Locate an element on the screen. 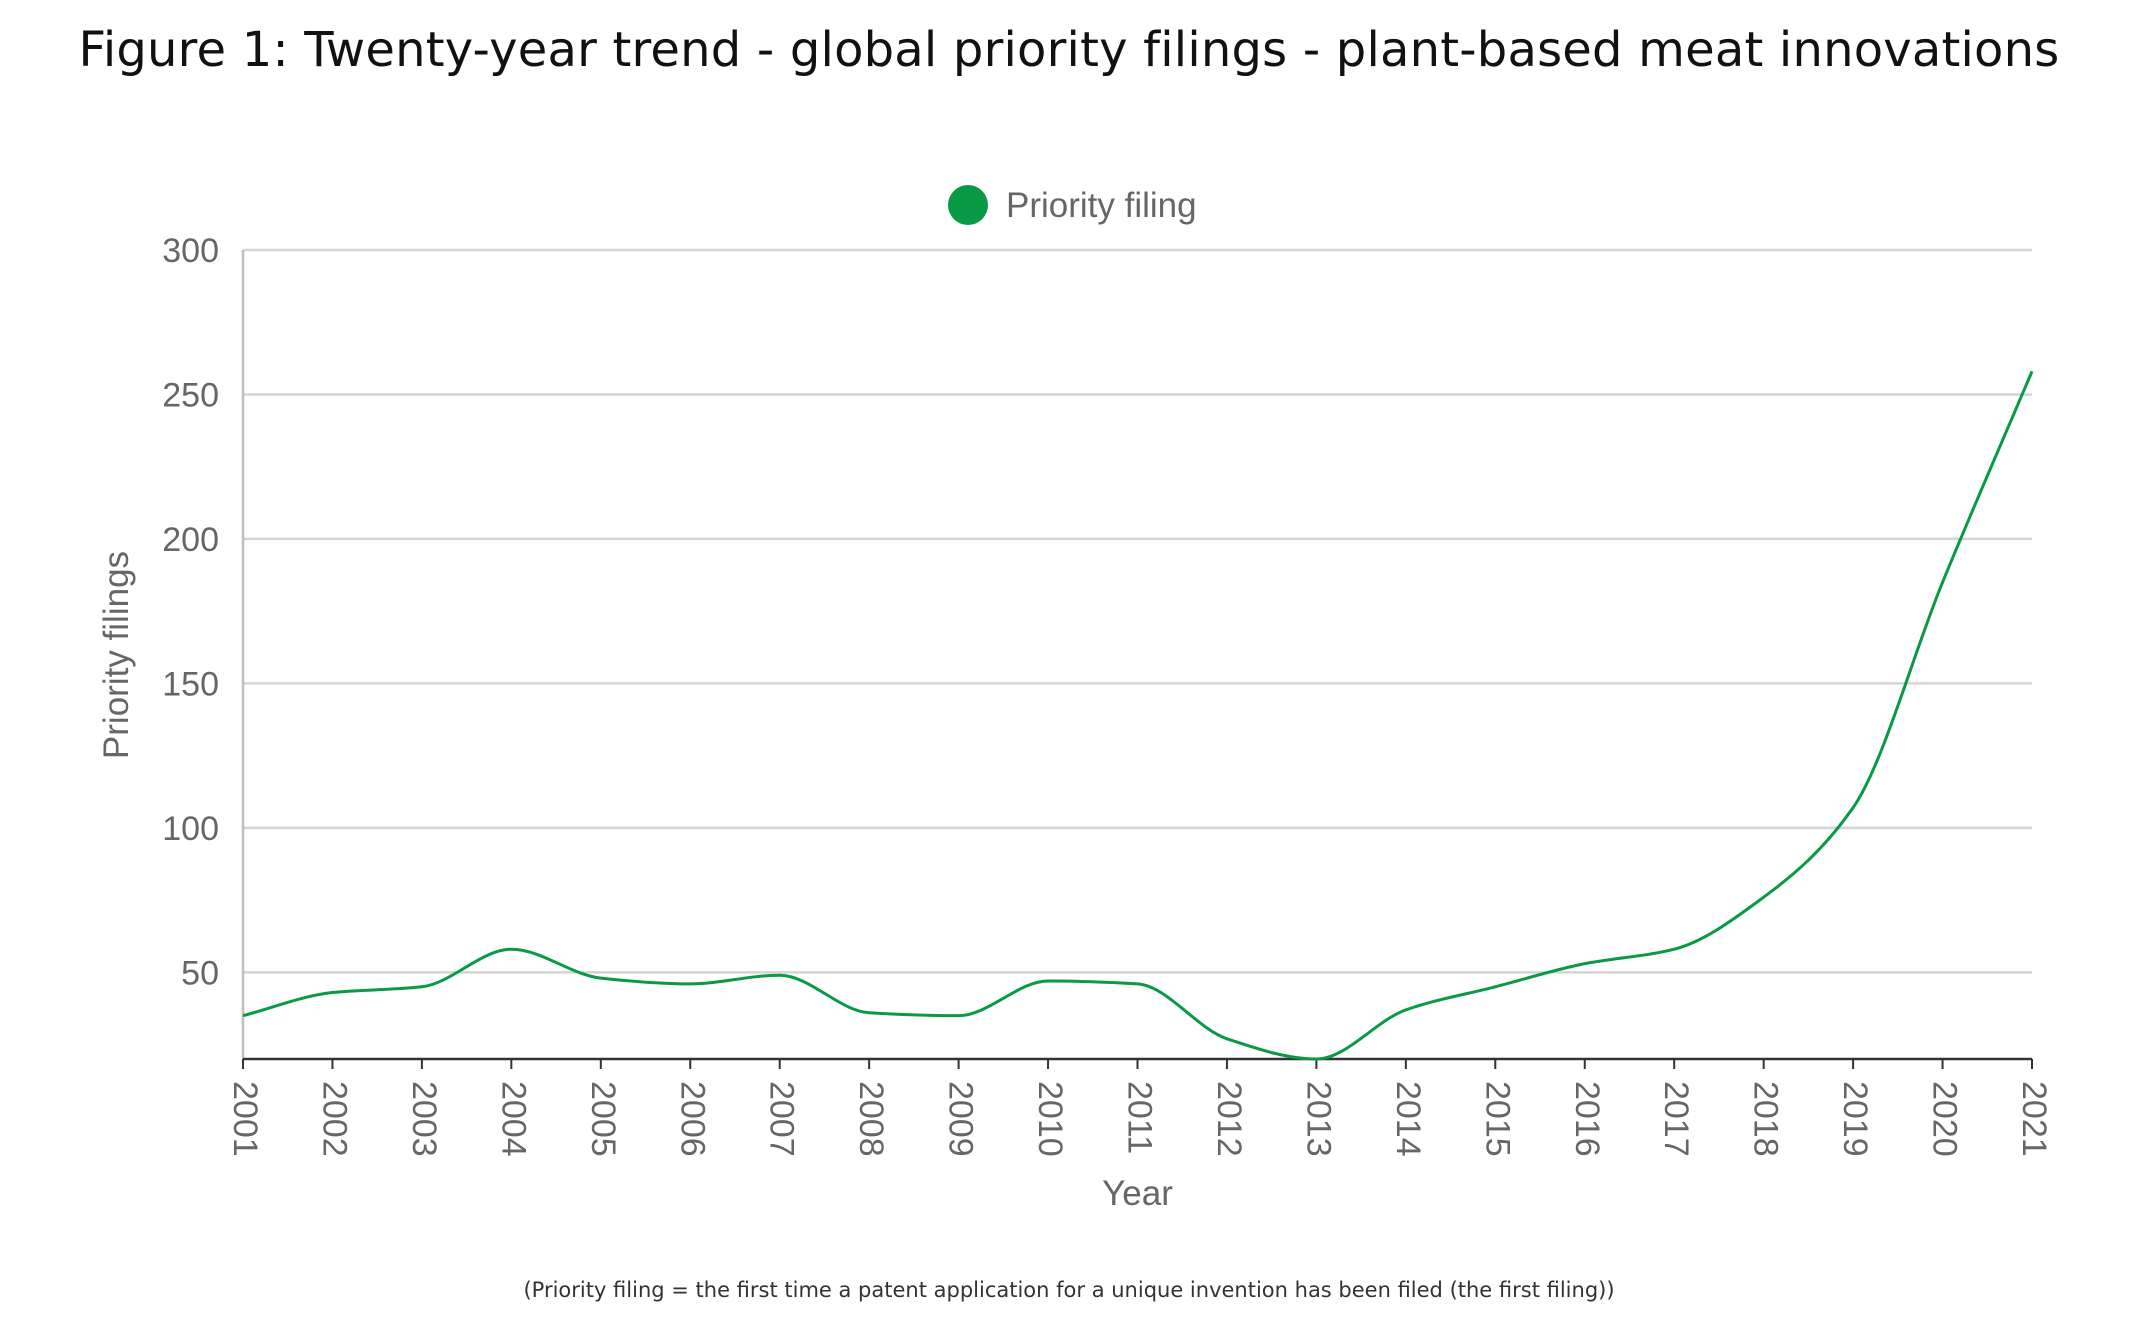 The image size is (2138, 1324). x-tick-label: 2012 is located at coordinates (1229, 1119).